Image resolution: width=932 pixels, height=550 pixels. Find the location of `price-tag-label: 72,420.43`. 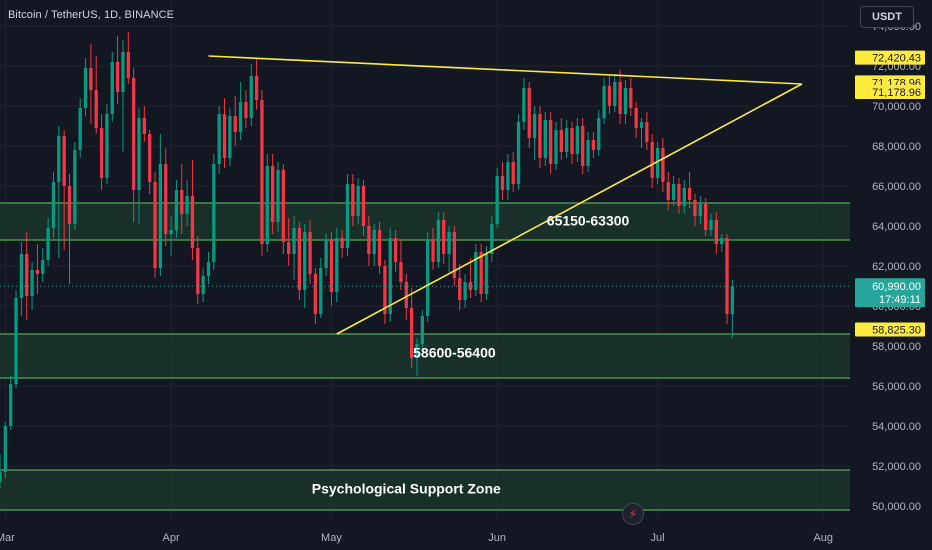

price-tag-label: 72,420.43 is located at coordinates (896, 59).